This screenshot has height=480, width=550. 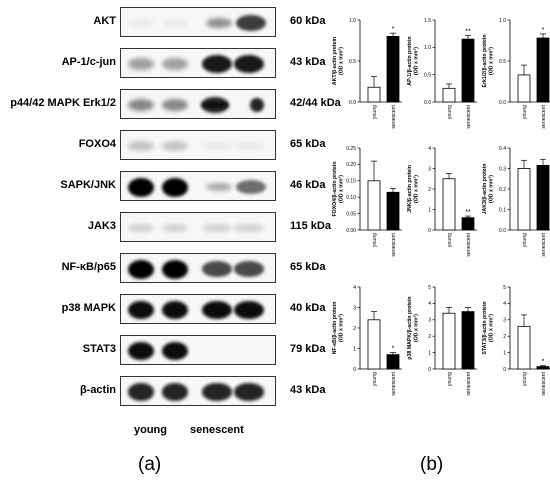 I want to click on y-tick-label: 4, so click(x=354, y=288).